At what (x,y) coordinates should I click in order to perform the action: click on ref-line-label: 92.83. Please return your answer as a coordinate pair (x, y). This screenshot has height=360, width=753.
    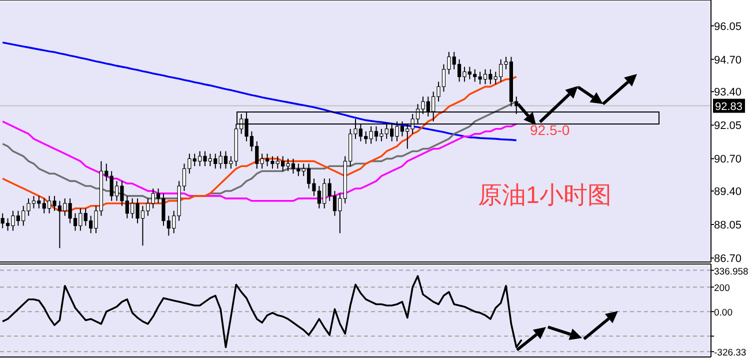
    Looking at the image, I should click on (729, 106).